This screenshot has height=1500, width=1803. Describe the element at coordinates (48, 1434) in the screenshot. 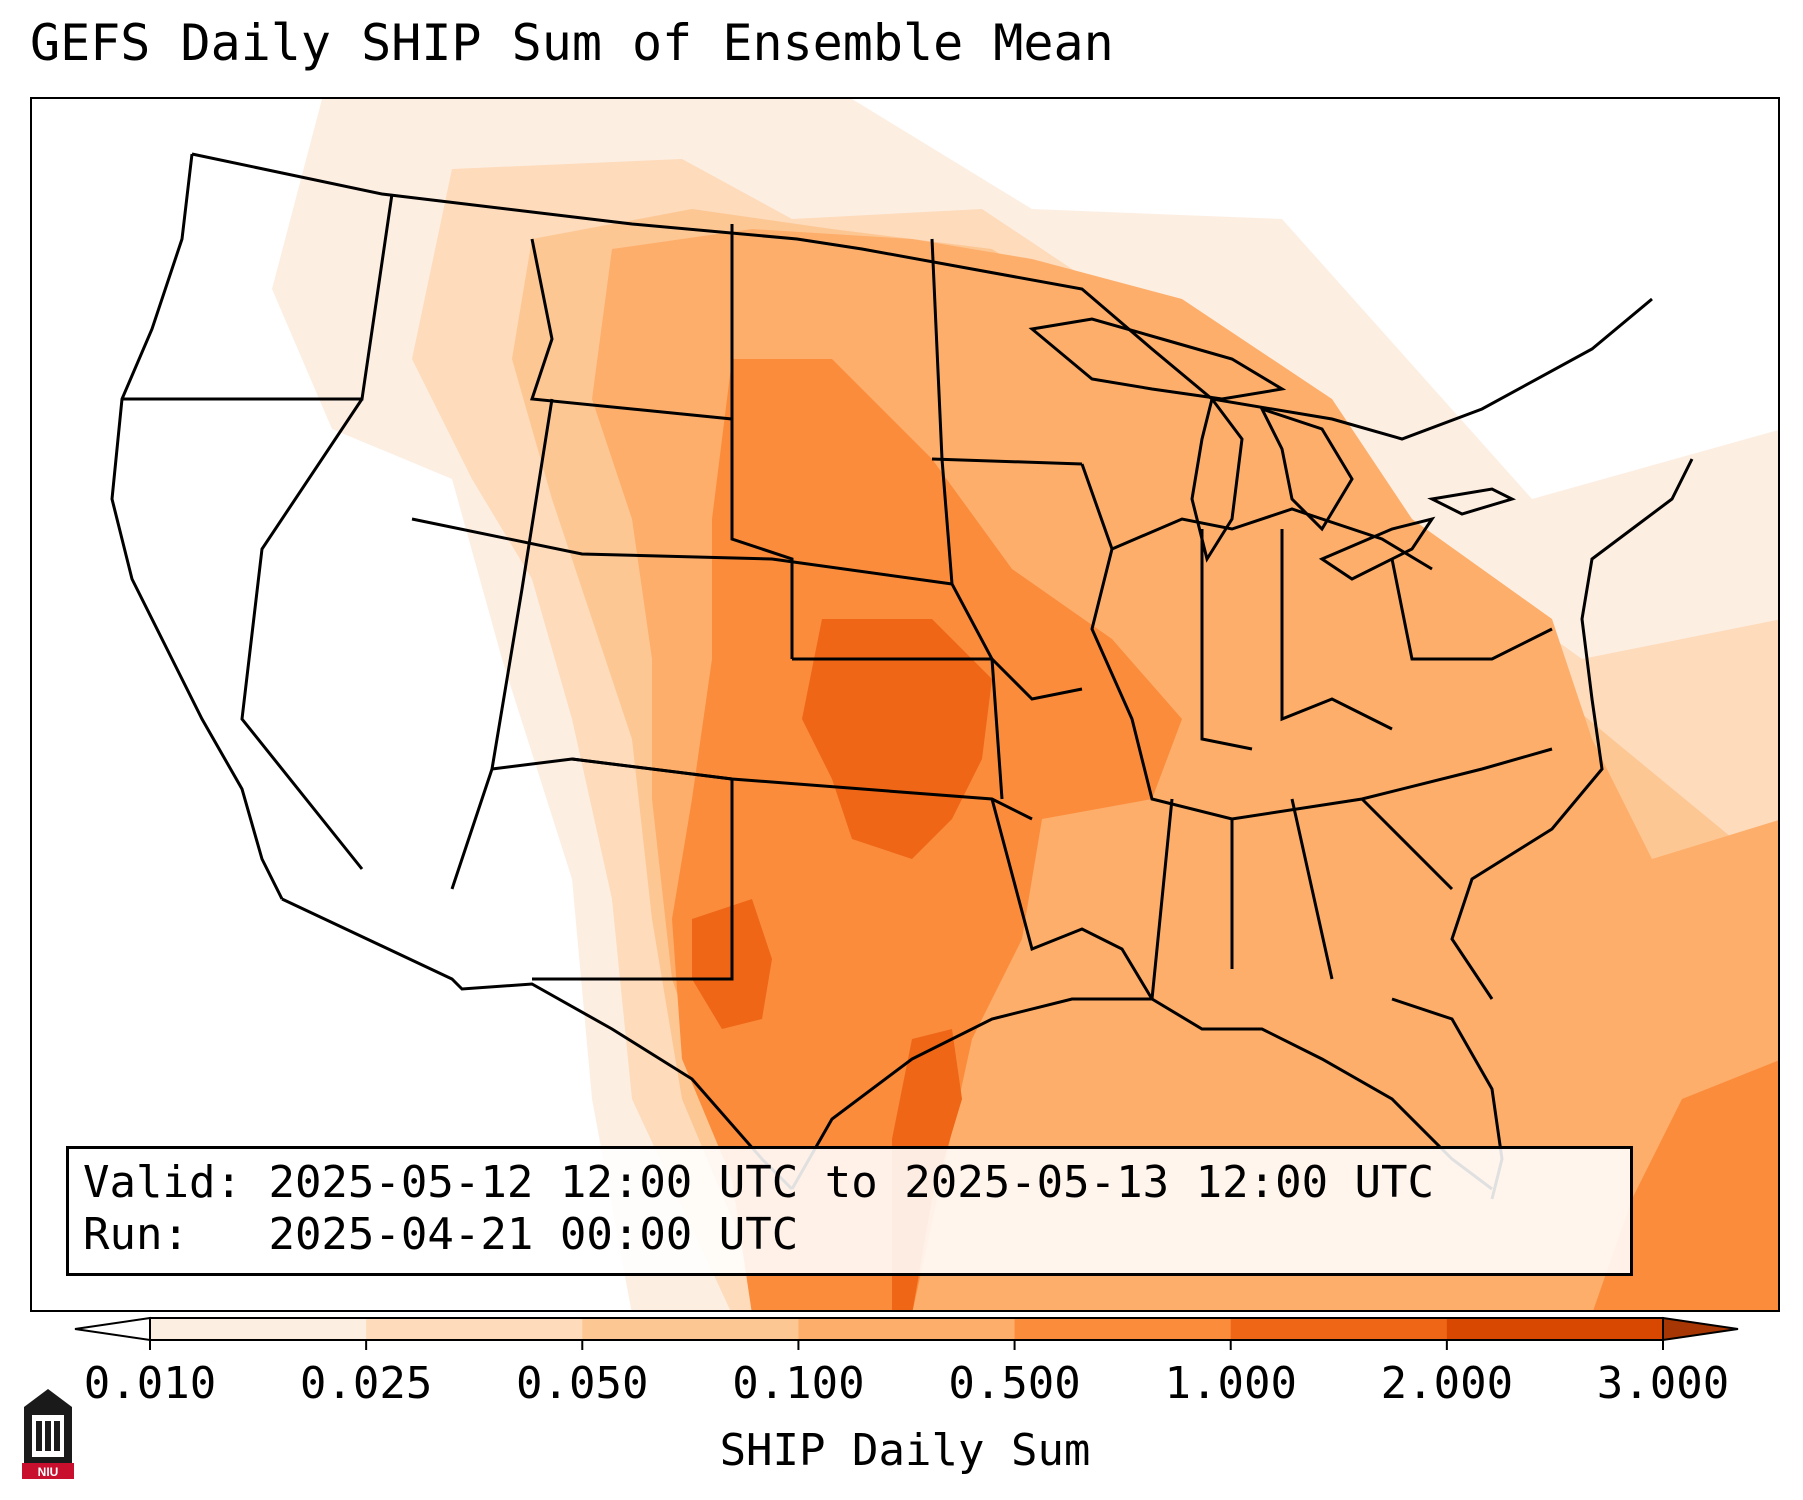

I see `niu-logo: NIU` at that location.